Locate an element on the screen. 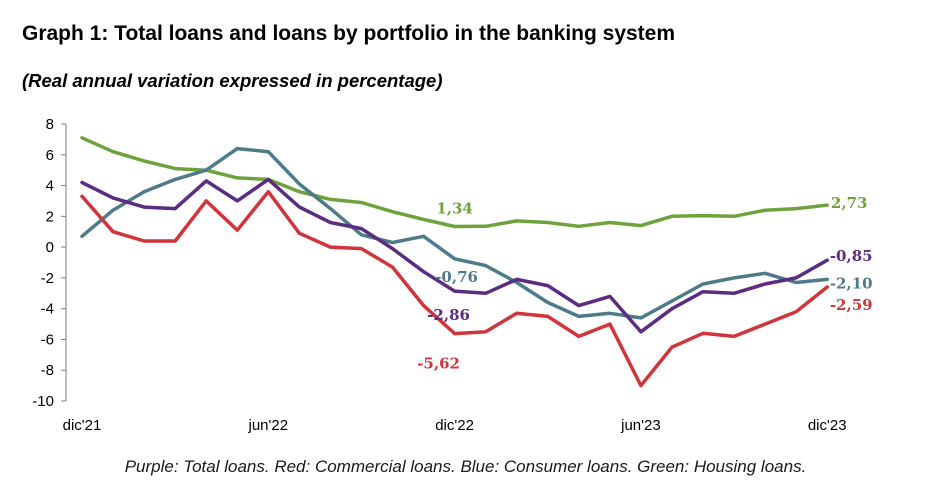 The width and height of the screenshot is (931, 497). data-label: 2,73 is located at coordinates (849, 203).